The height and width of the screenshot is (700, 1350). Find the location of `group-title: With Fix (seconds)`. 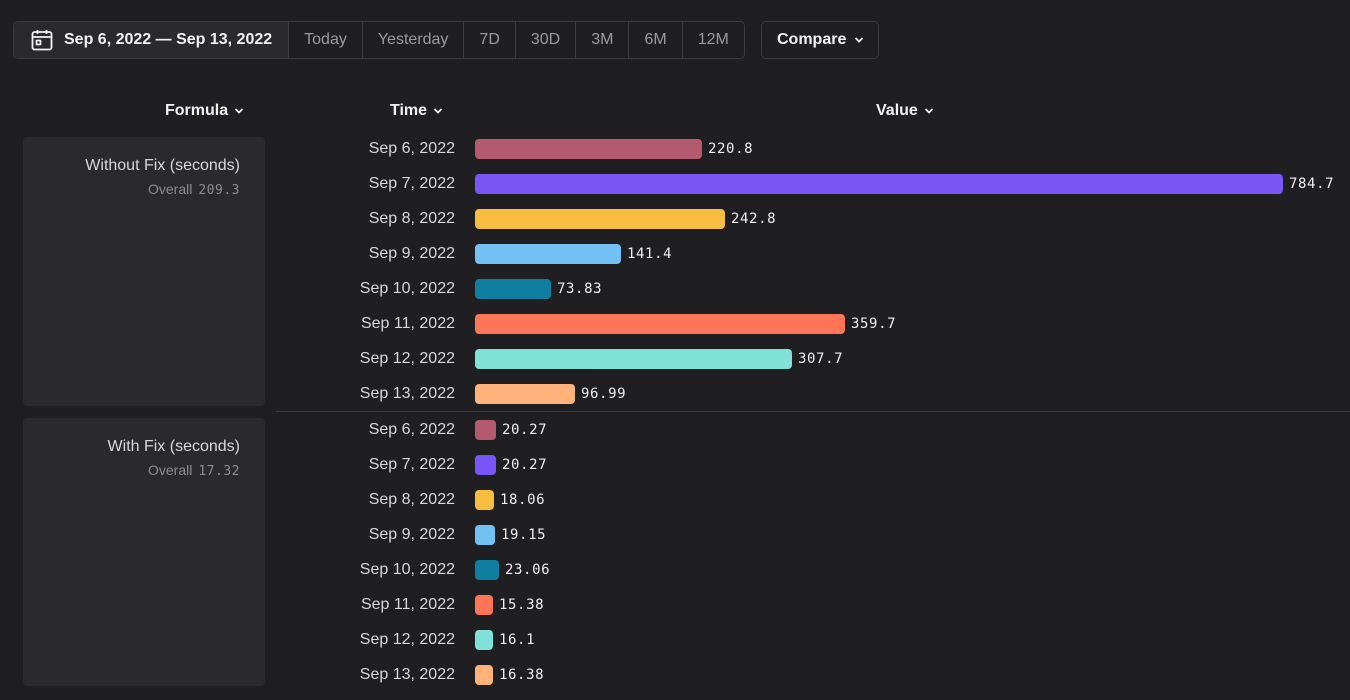

group-title: With Fix (seconds) is located at coordinates (173, 446).